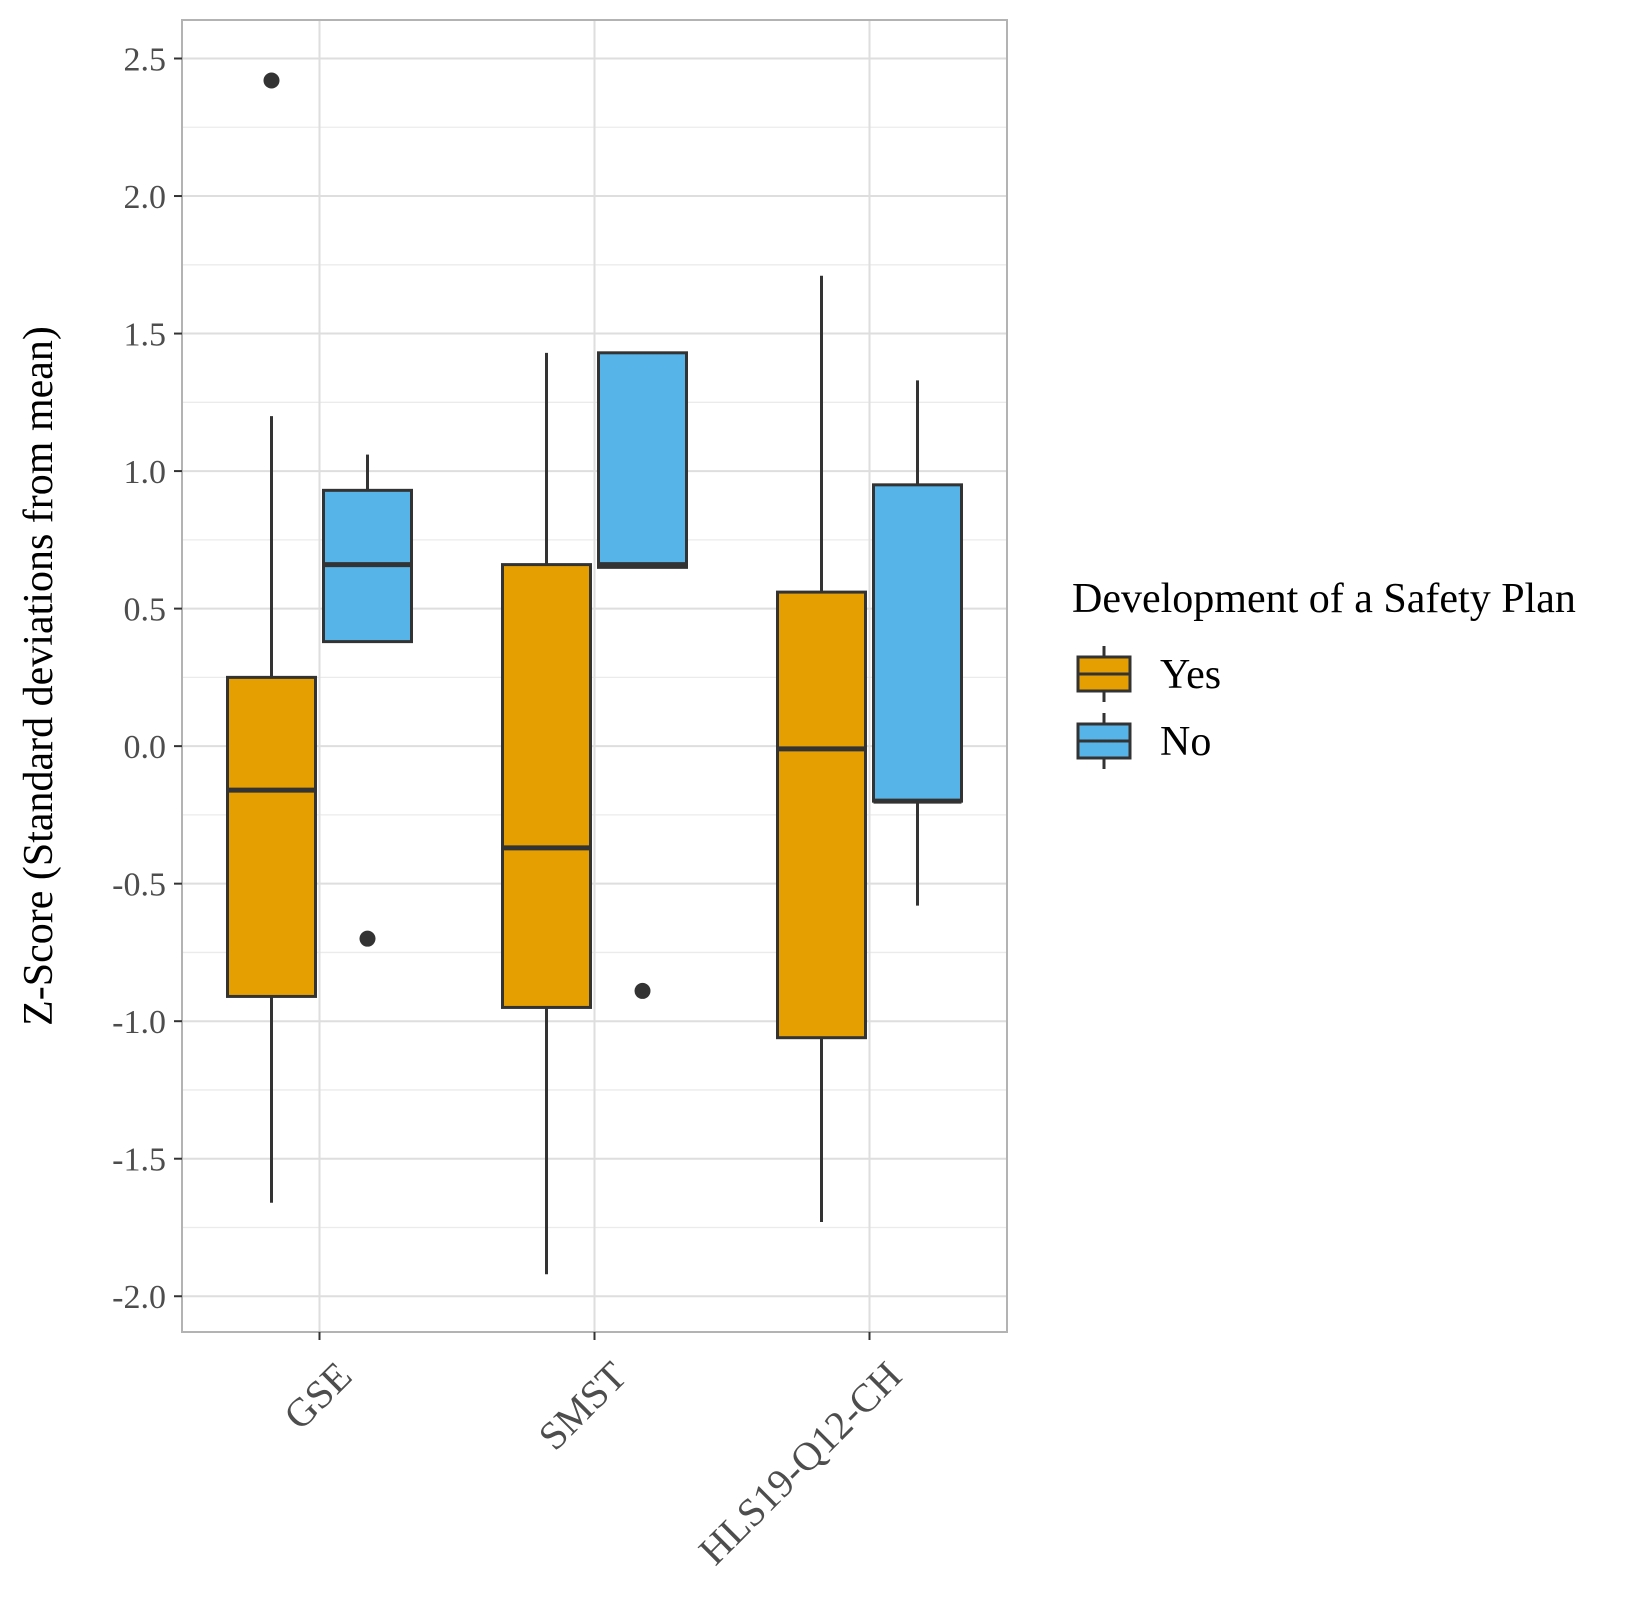  I want to click on y-tick-label: 2.5, so click(145, 60).